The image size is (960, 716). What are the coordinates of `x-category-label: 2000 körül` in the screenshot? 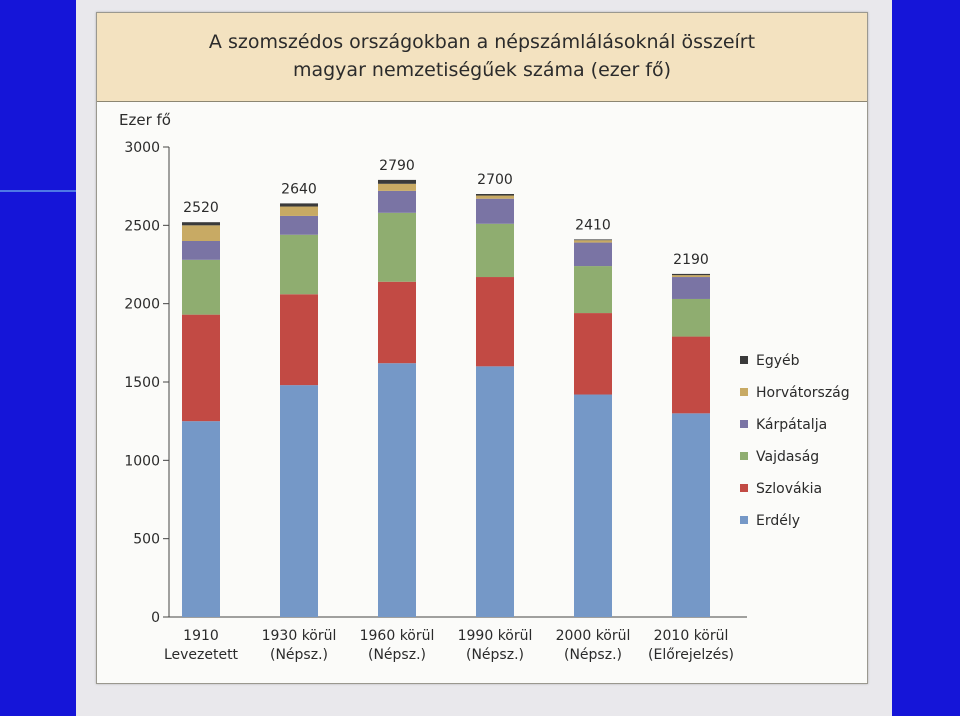 It's located at (593, 636).